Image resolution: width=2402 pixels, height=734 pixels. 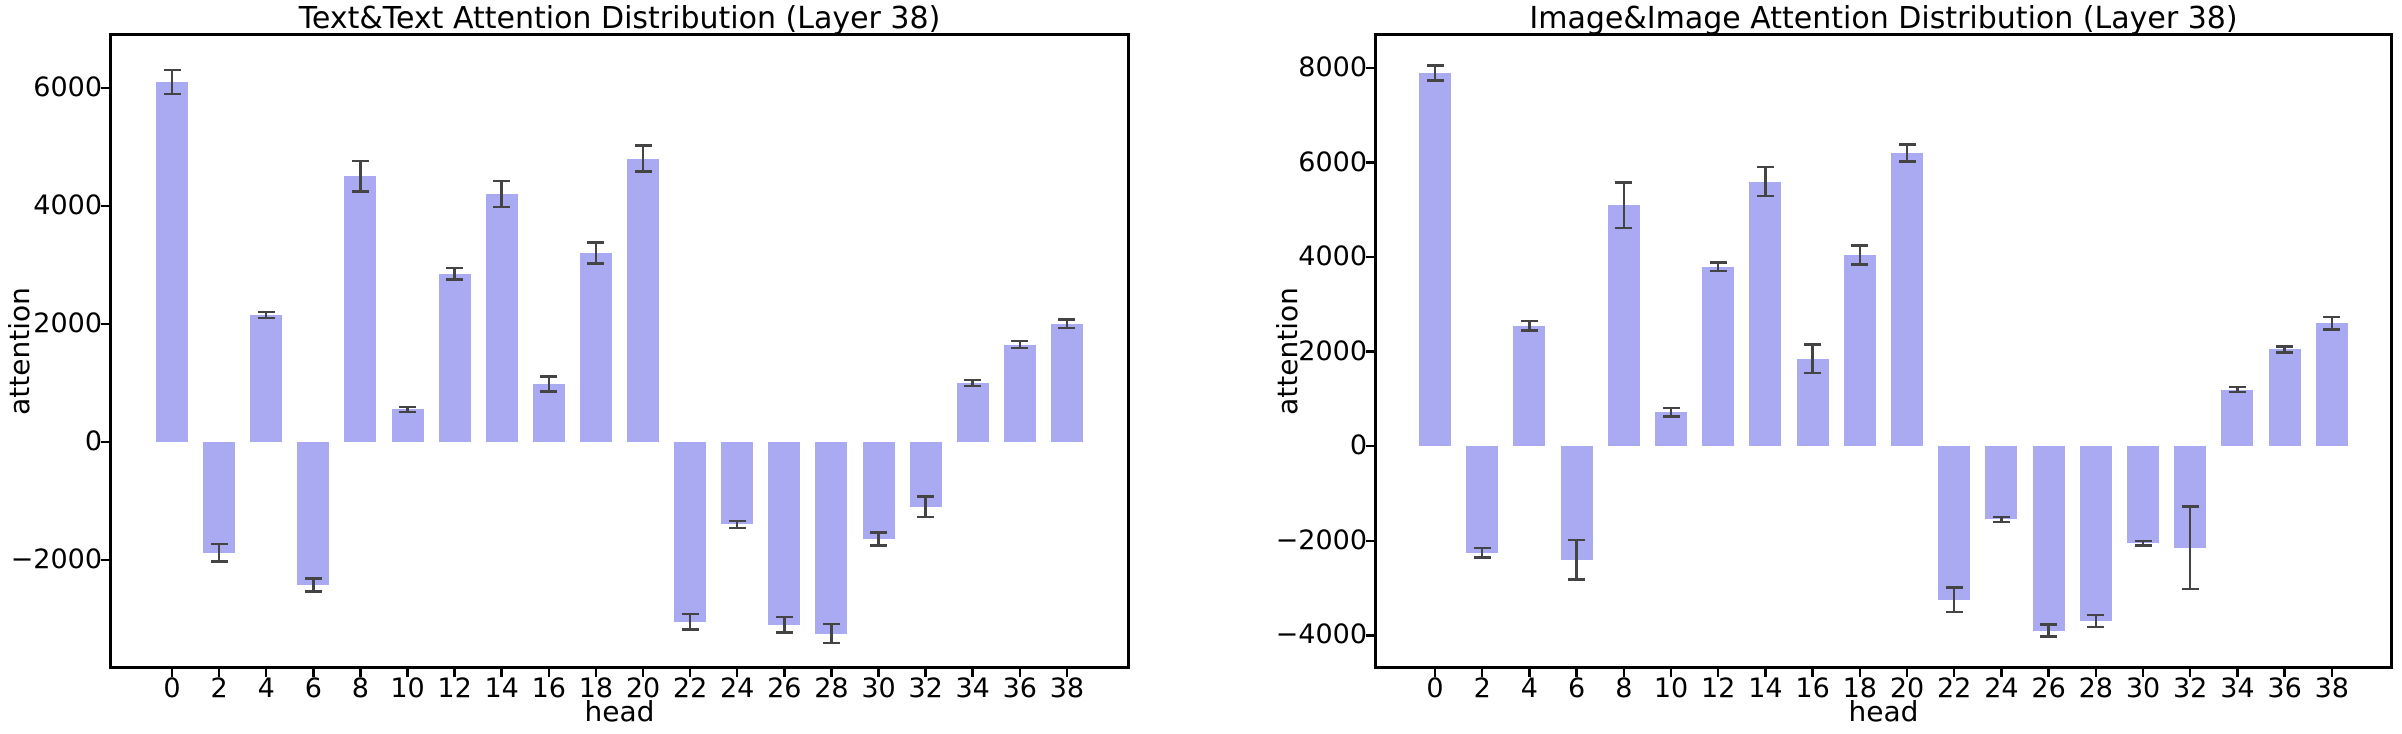 What do you see at coordinates (643, 688) in the screenshot?
I see `x-tick-label: 20` at bounding box center [643, 688].